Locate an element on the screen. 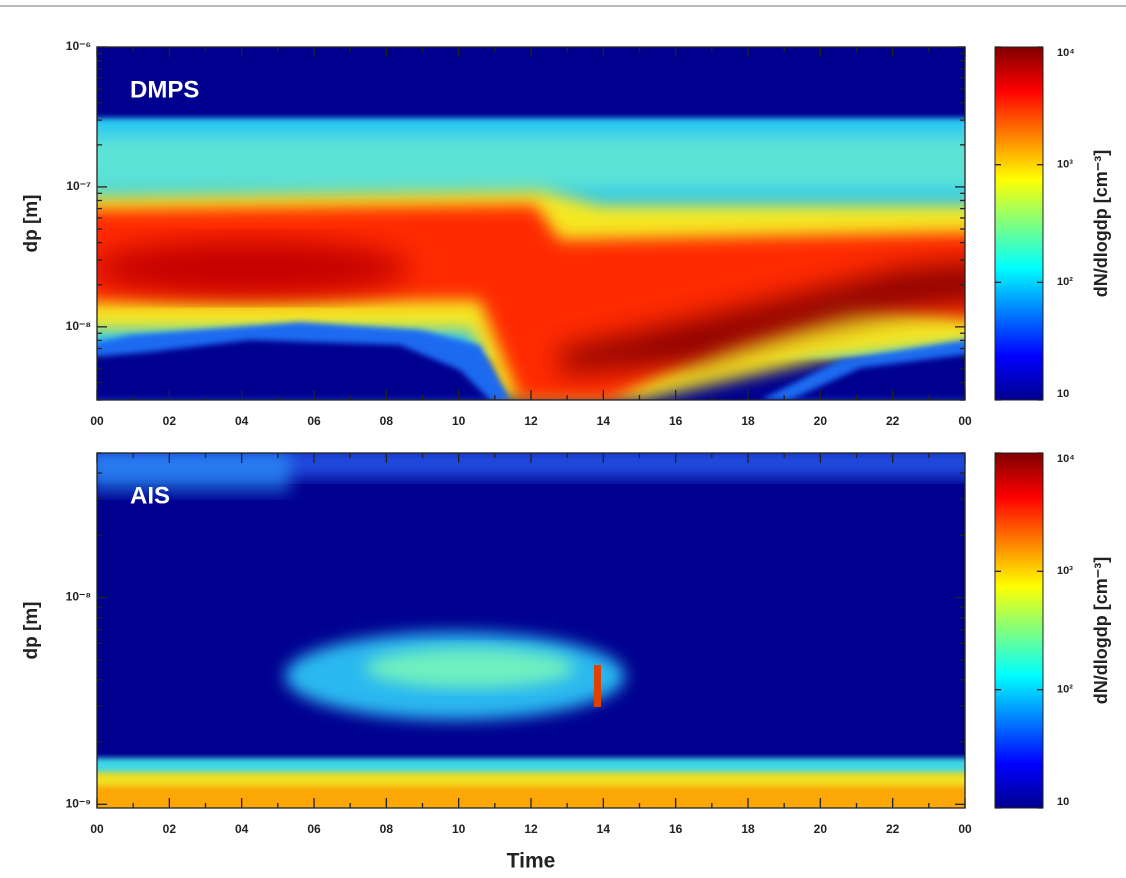 This screenshot has height=878, width=1126. y-tick-label: 10⁻⁶ is located at coordinates (78, 46).